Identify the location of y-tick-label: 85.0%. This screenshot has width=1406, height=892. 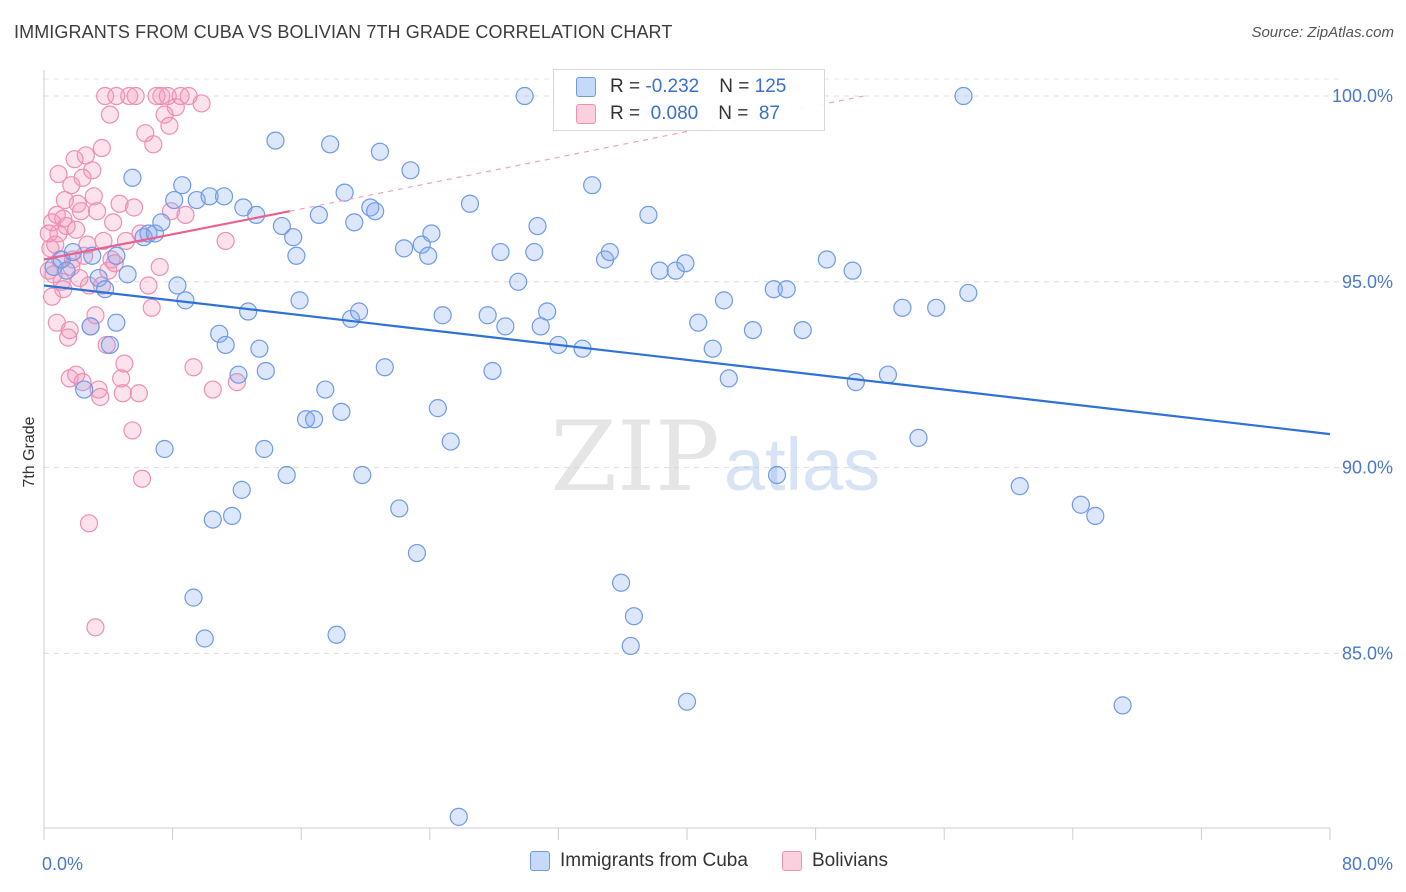
(1367, 653).